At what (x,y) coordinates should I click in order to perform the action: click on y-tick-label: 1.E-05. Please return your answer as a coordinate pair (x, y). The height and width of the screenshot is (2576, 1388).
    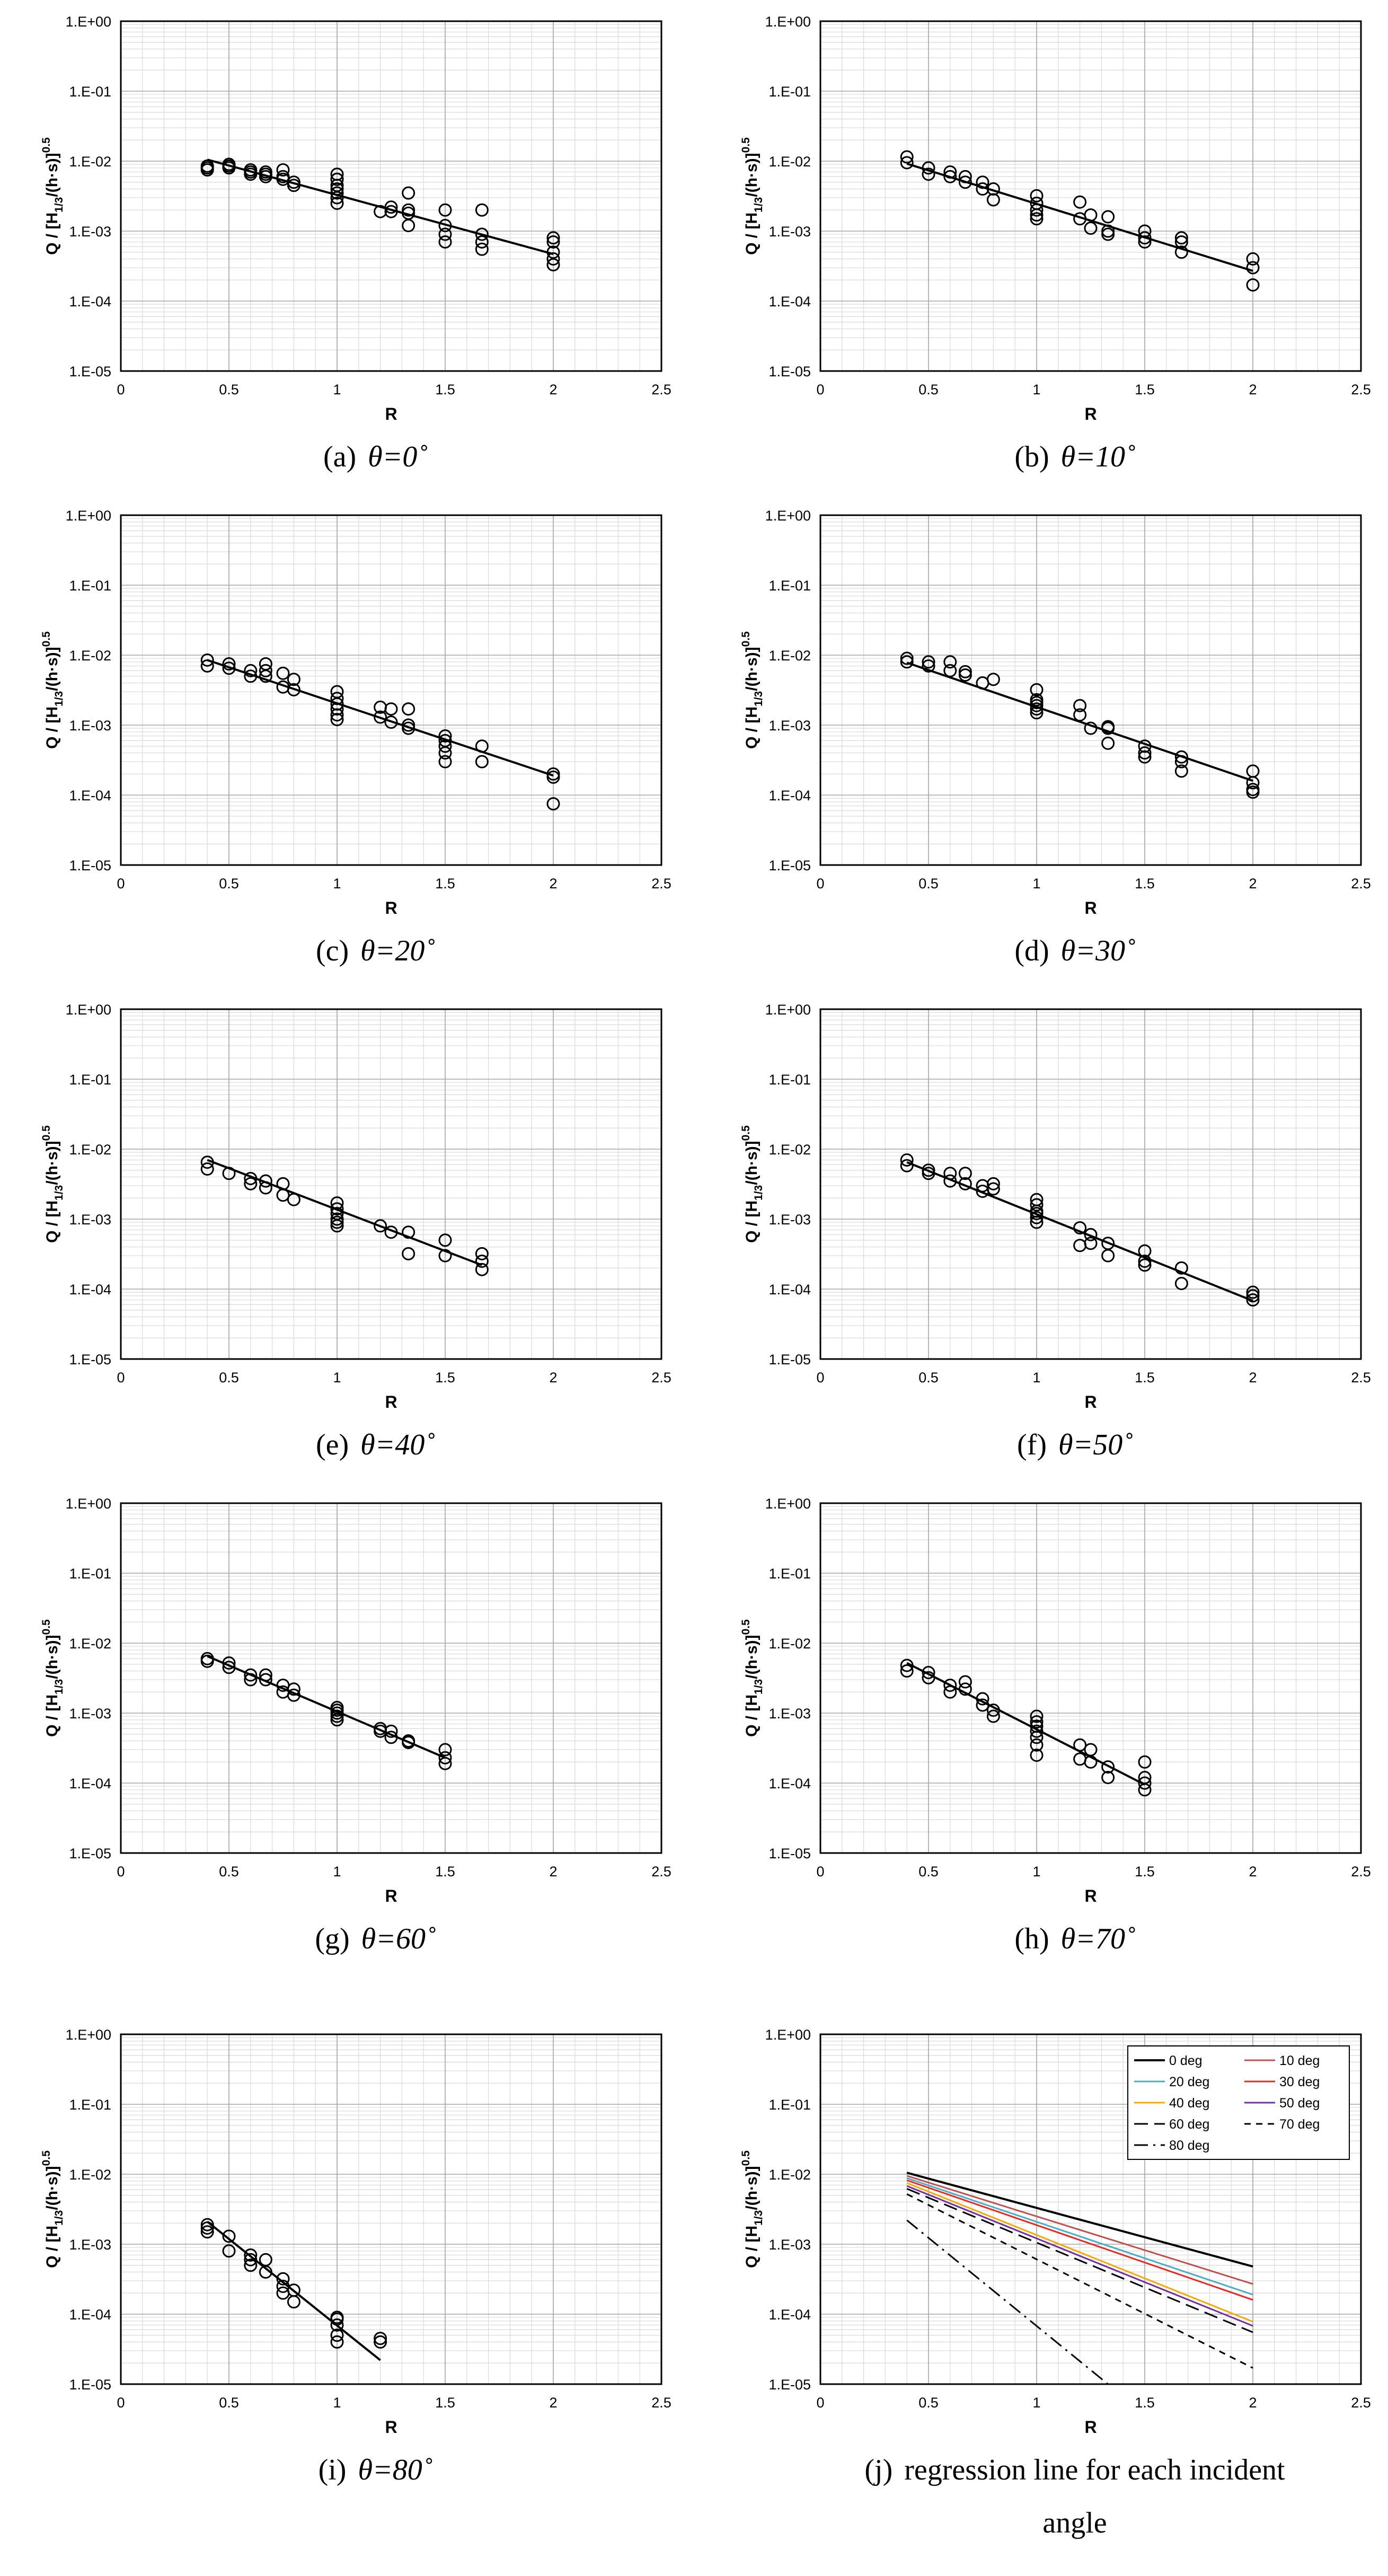
    Looking at the image, I should click on (90, 1360).